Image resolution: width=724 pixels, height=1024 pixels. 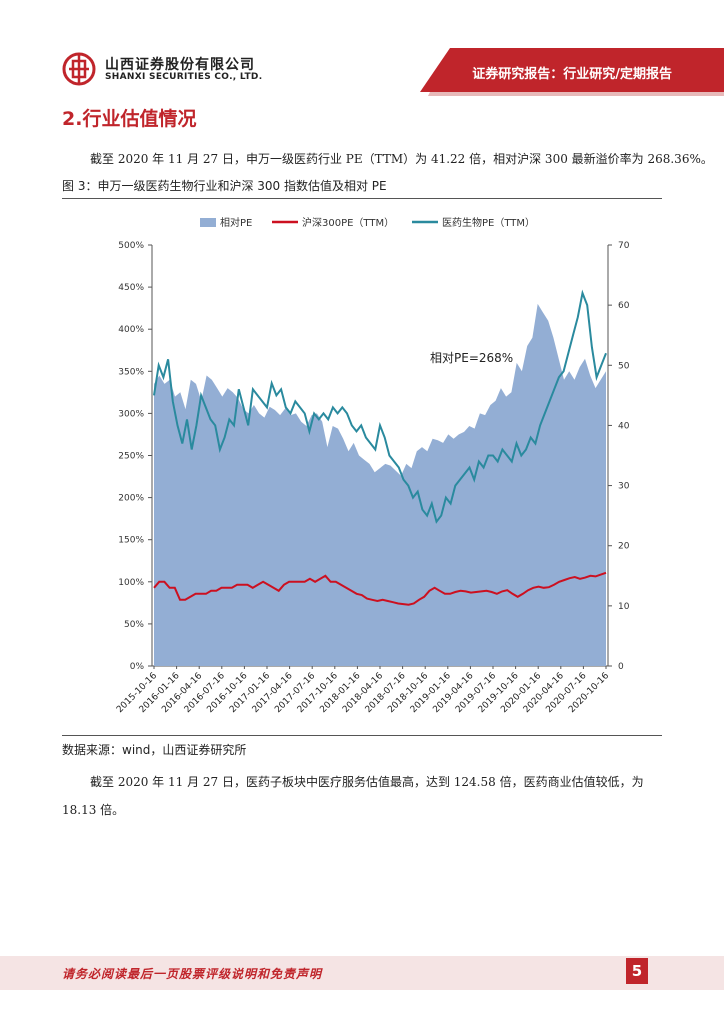 What do you see at coordinates (137, 667) in the screenshot?
I see `left-tick-label: 0%` at bounding box center [137, 667].